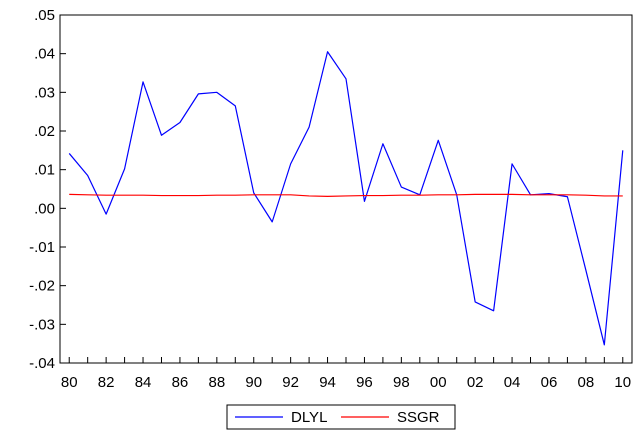  I want to click on y-tick-label: .00, so click(44, 208).